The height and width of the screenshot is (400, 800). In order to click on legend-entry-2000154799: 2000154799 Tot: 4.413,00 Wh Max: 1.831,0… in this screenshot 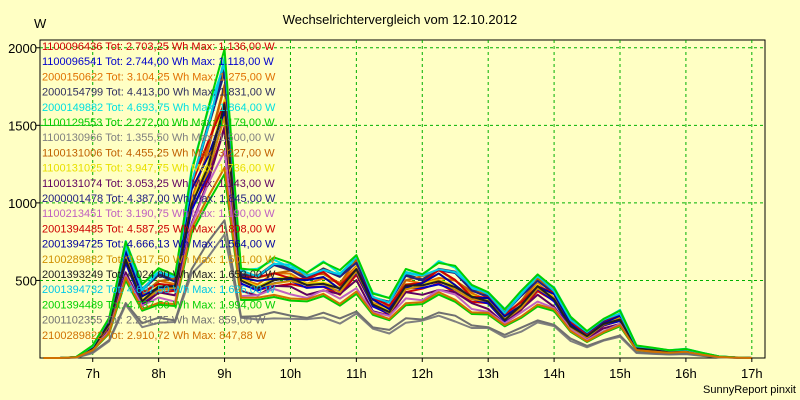, I will do `click(159, 93)`.